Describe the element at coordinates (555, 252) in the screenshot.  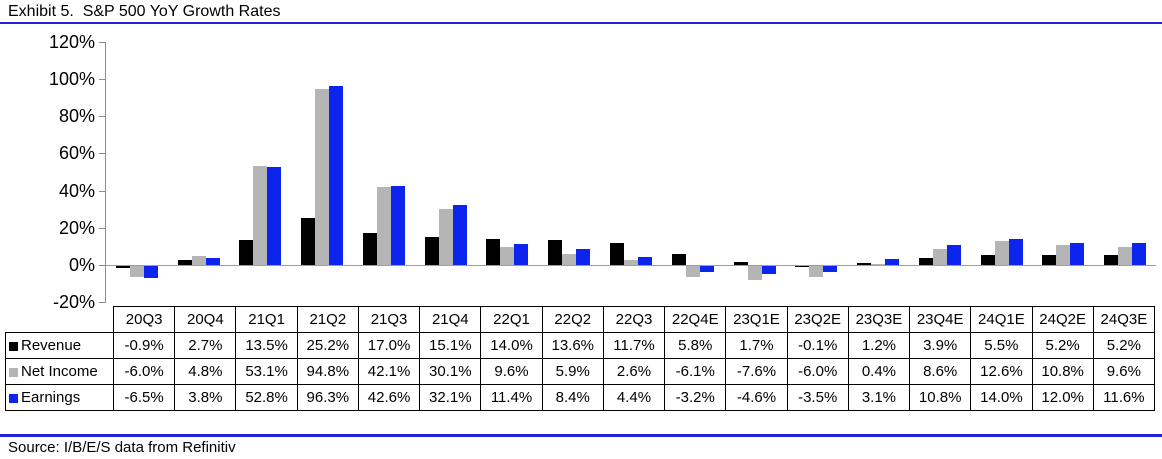
I see `bar-revenue-22Q2` at that location.